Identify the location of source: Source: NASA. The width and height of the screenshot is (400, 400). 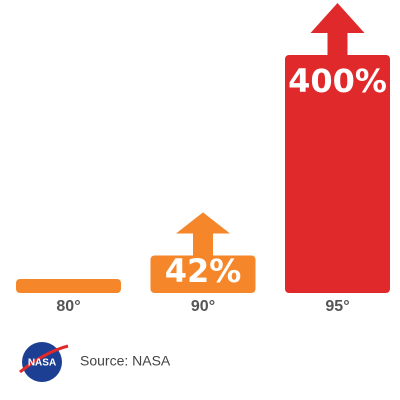
(125, 361).